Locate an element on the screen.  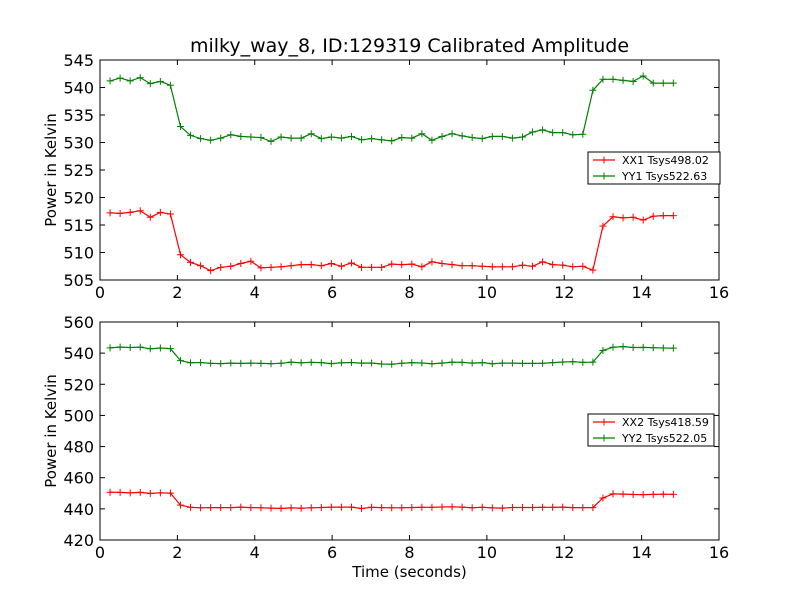
y-tick-label: 420 is located at coordinates (78, 540).